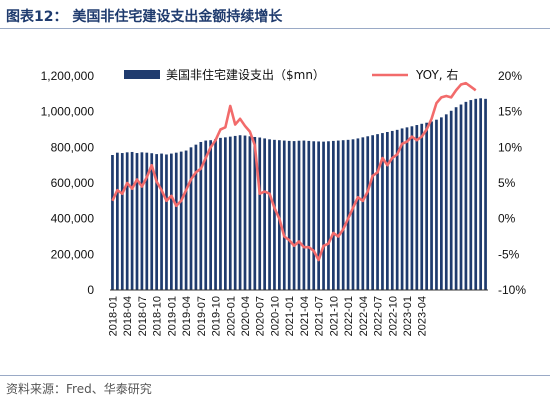  Describe the element at coordinates (79, 389) in the screenshot. I see `source-note: 资料来源：Fred、华泰研究` at that location.